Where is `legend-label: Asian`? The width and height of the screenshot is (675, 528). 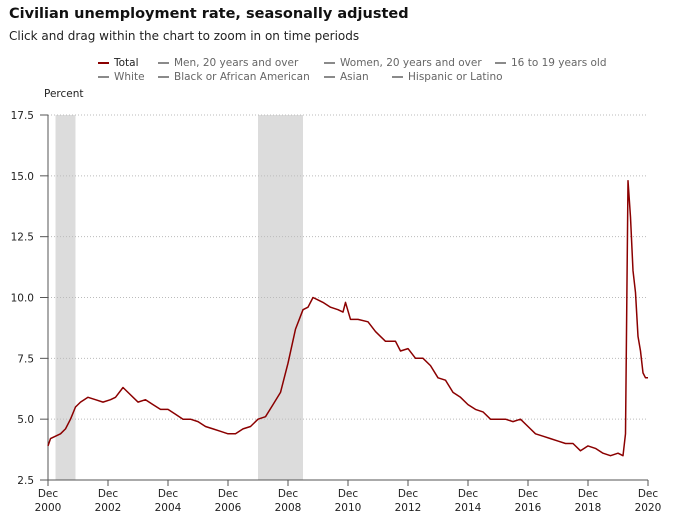
legend-label: Asian is located at coordinates (354, 77).